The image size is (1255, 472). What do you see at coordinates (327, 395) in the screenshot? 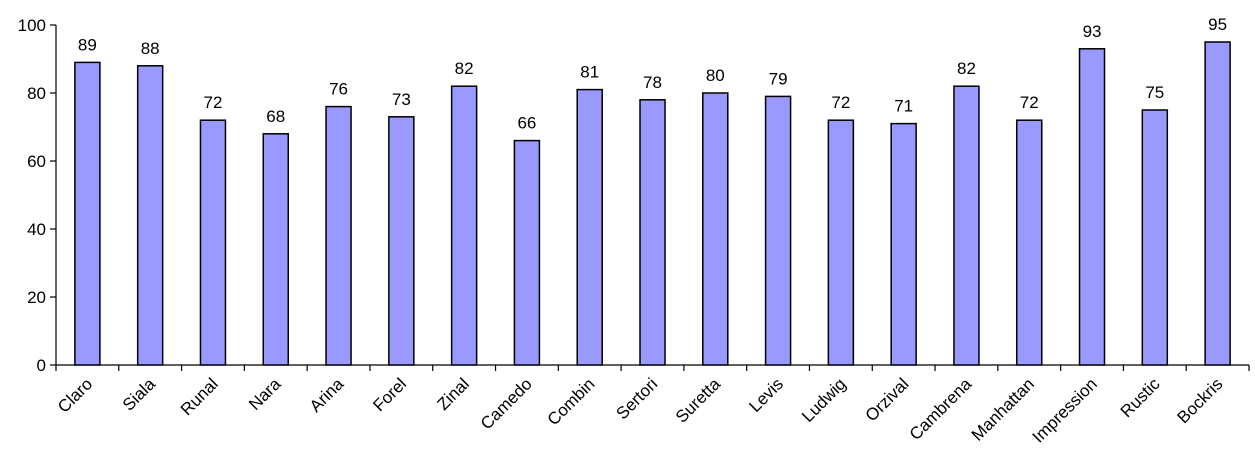
I see `category-label: Arina` at bounding box center [327, 395].